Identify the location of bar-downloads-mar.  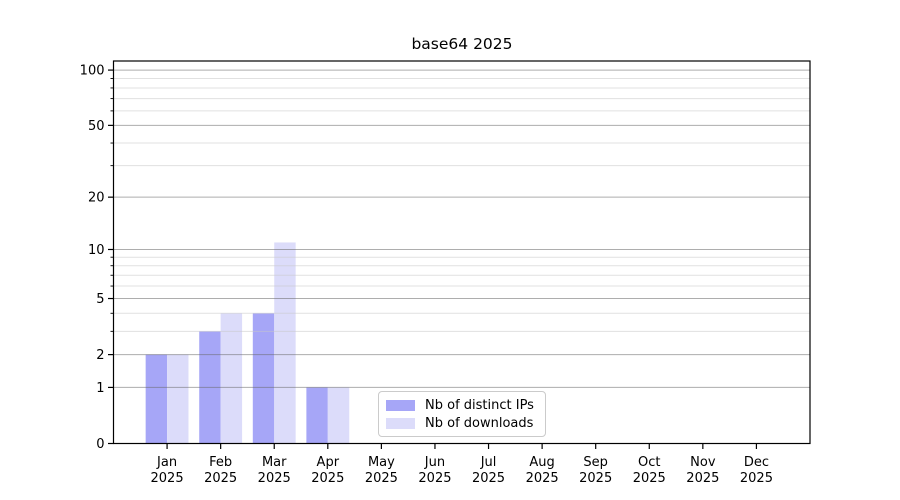
(285, 343).